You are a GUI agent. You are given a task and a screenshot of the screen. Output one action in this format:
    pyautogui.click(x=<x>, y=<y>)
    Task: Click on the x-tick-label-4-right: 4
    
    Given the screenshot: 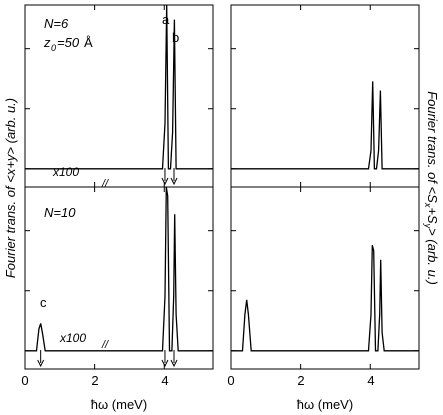 What is the action you would take?
    pyautogui.click(x=370, y=380)
    